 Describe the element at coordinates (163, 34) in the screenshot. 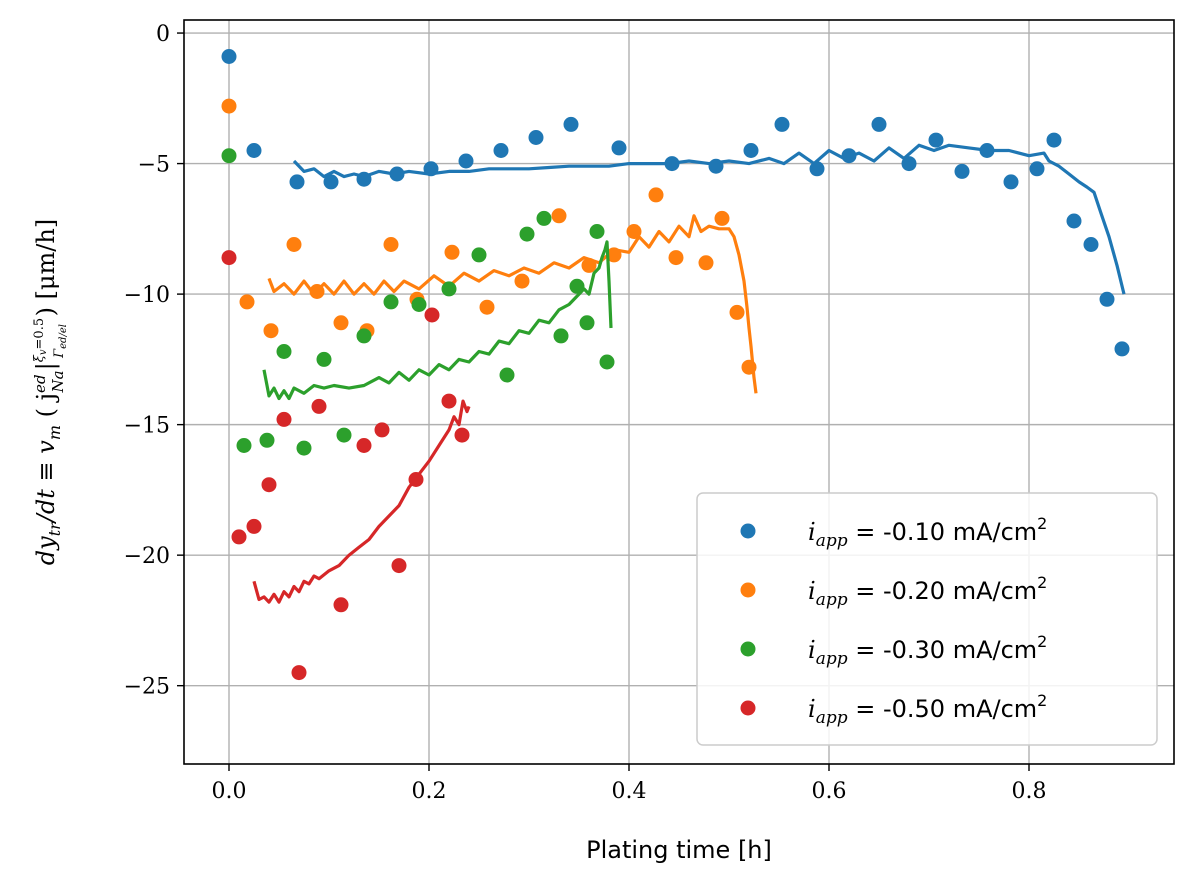

I see `y-tick-label: 0` at that location.